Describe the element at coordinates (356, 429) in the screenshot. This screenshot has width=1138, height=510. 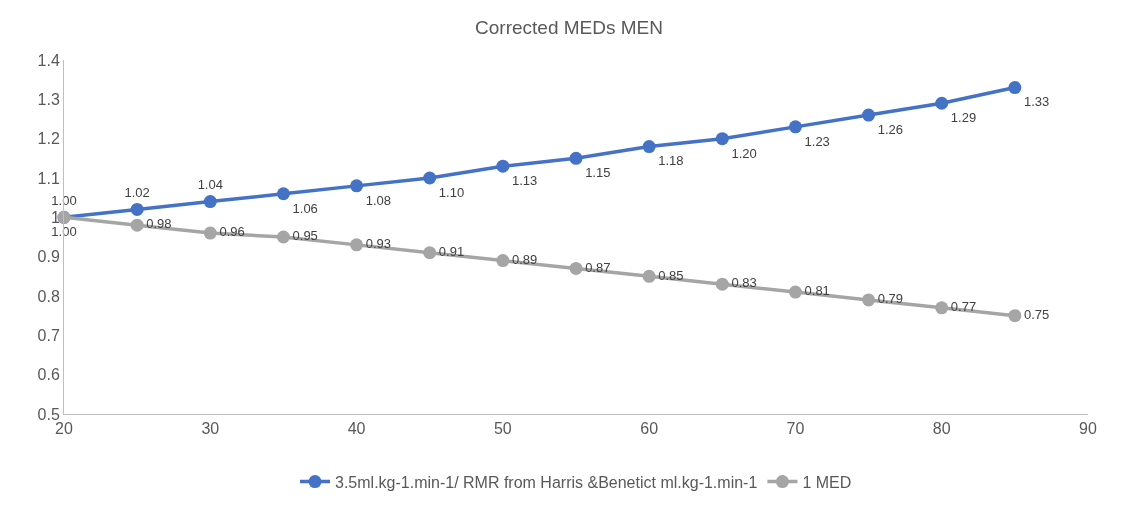
I see `x-tick-label: 40` at that location.